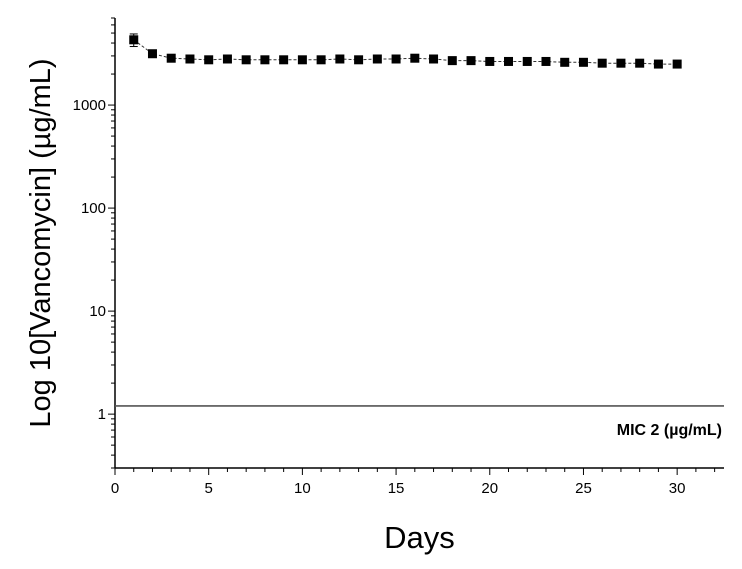 This screenshot has height=569, width=742. Describe the element at coordinates (102, 414) in the screenshot. I see `y-tick-label: 1` at that location.